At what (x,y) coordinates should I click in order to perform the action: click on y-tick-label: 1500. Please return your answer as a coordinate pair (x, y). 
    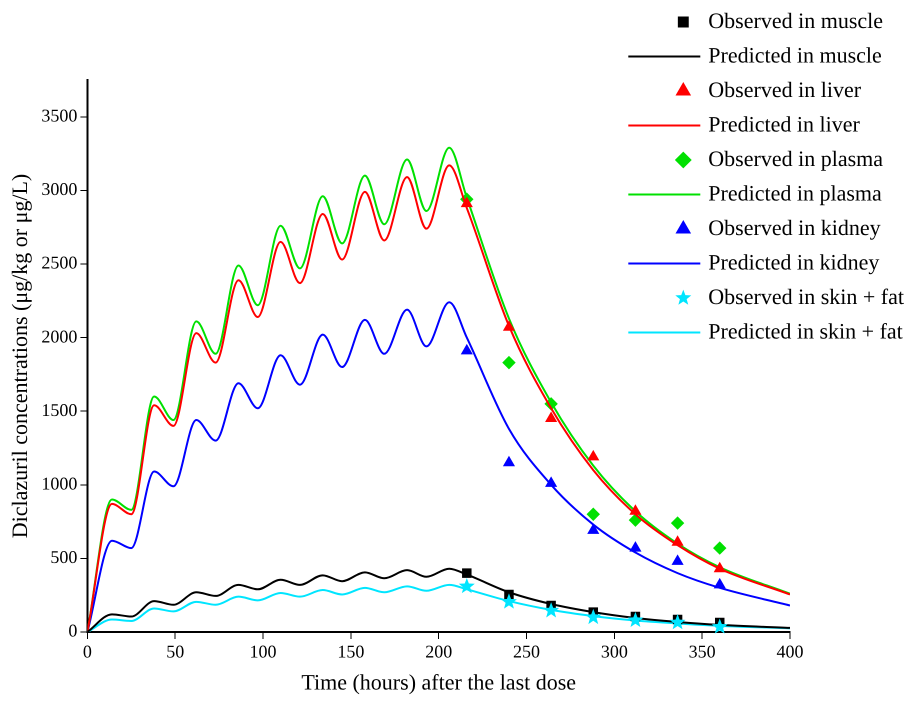
    Looking at the image, I should click on (59, 410).